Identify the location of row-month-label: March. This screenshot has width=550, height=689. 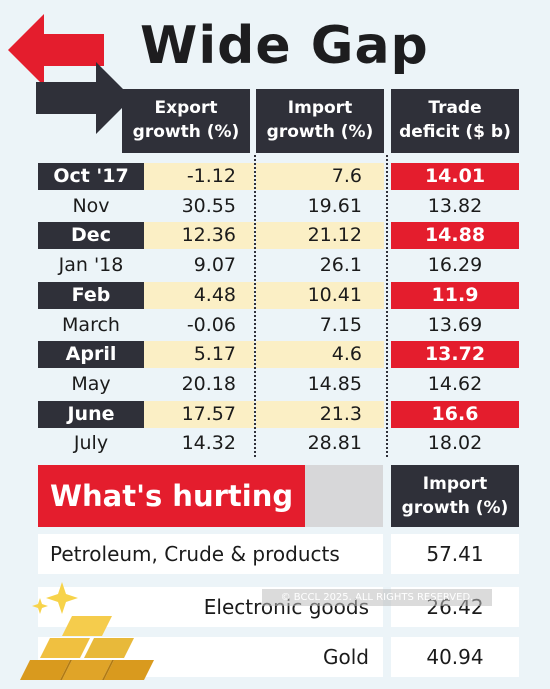
(91, 325).